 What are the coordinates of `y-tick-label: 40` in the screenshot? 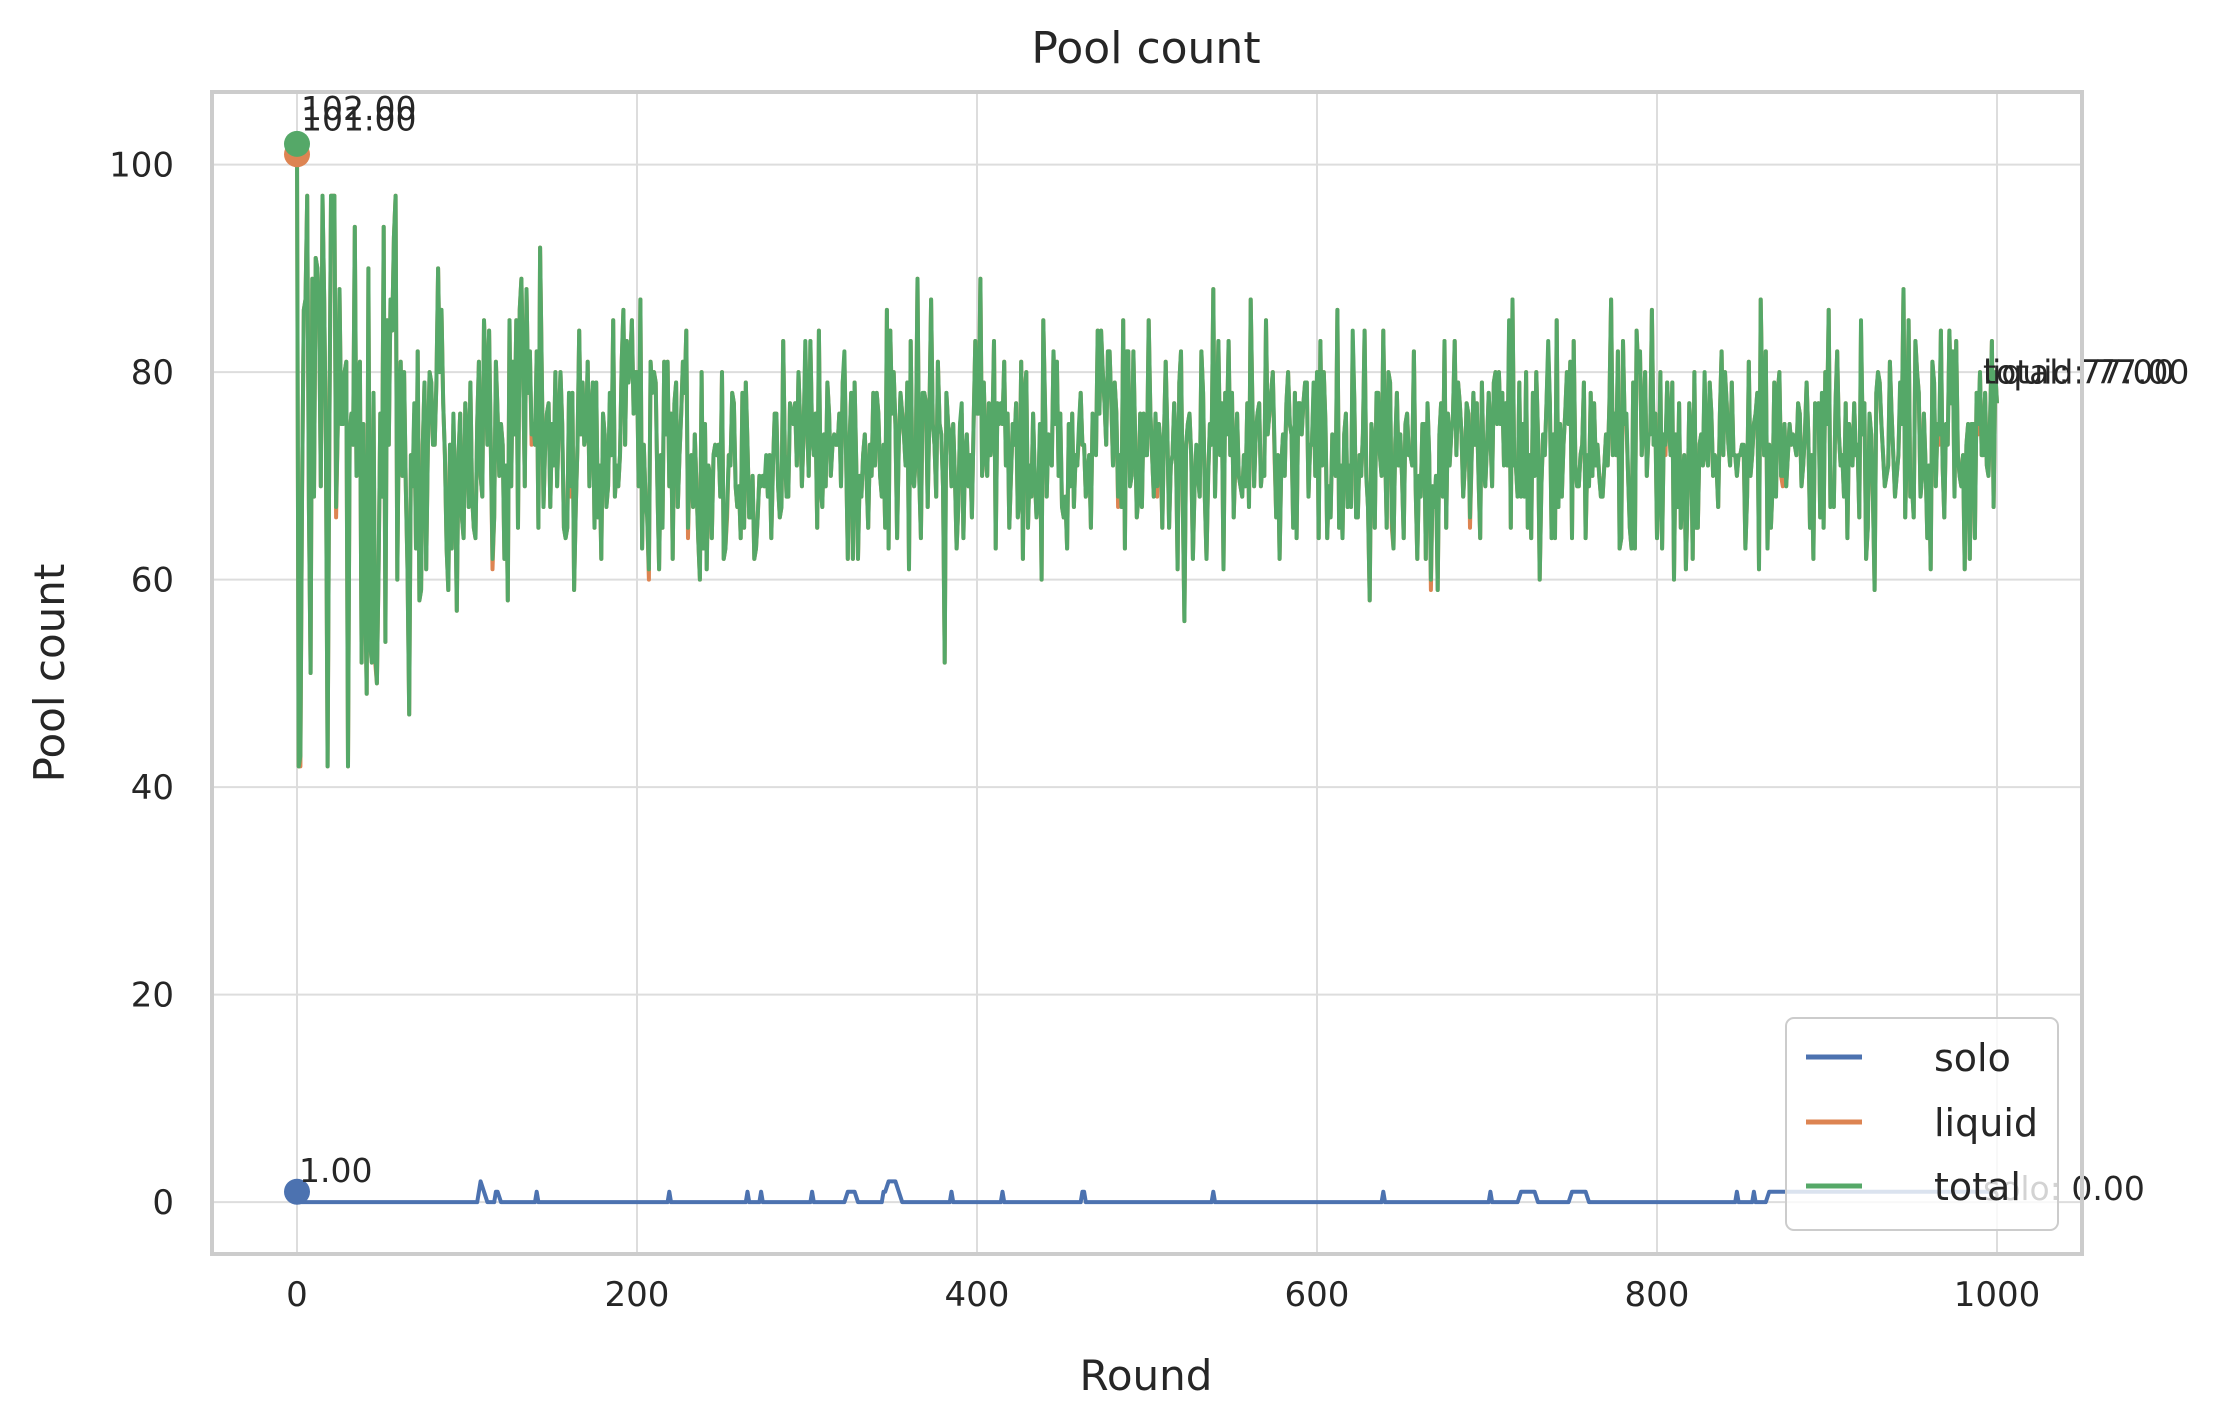 It's located at (152, 788).